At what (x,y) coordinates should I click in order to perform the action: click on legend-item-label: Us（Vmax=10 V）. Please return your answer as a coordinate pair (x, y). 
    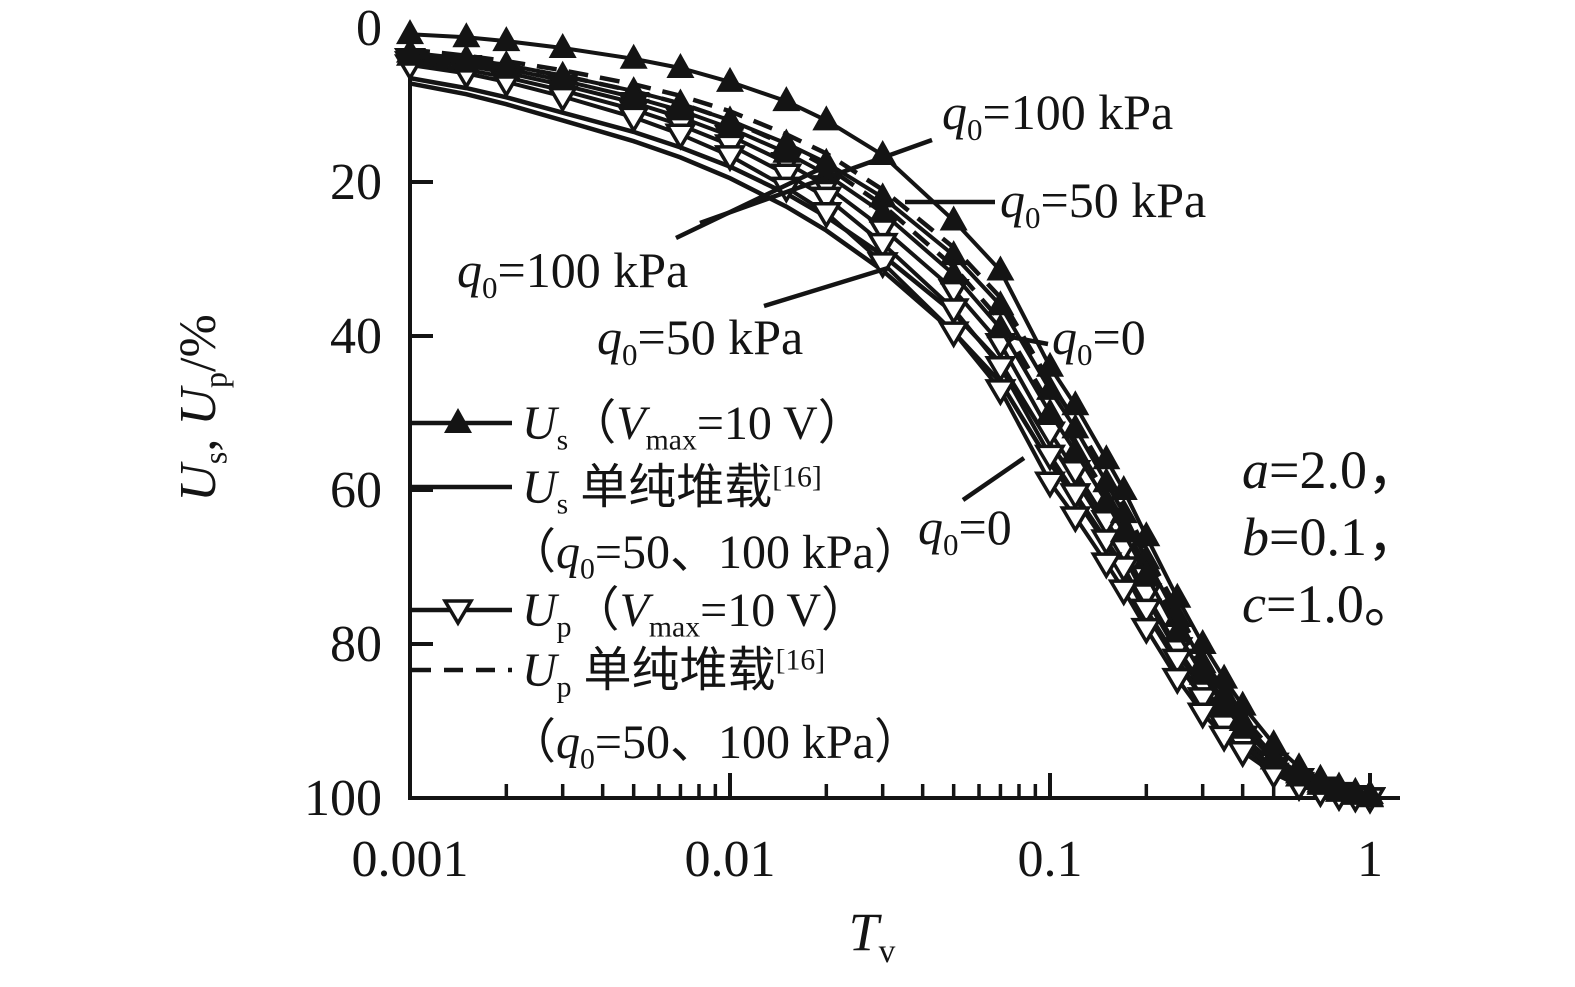
    Looking at the image, I should click on (694, 427).